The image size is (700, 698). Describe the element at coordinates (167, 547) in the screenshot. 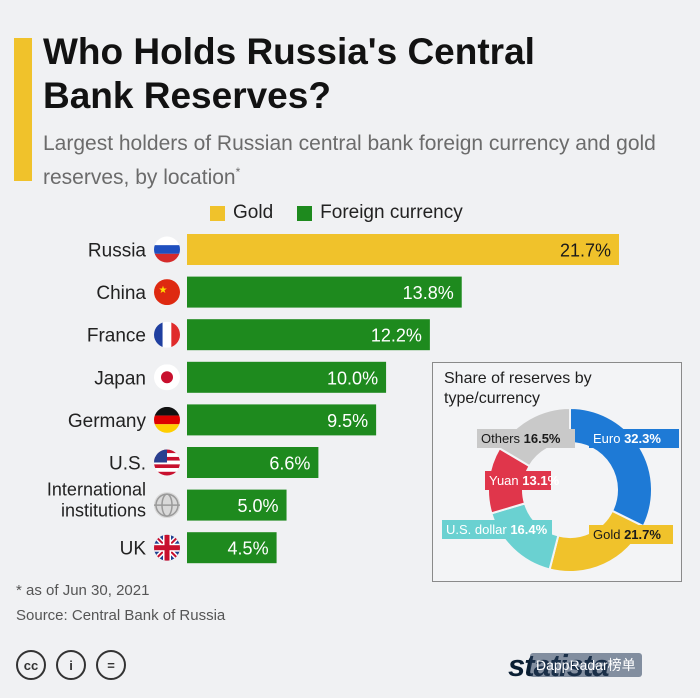

I see `uk-flag-icon` at that location.